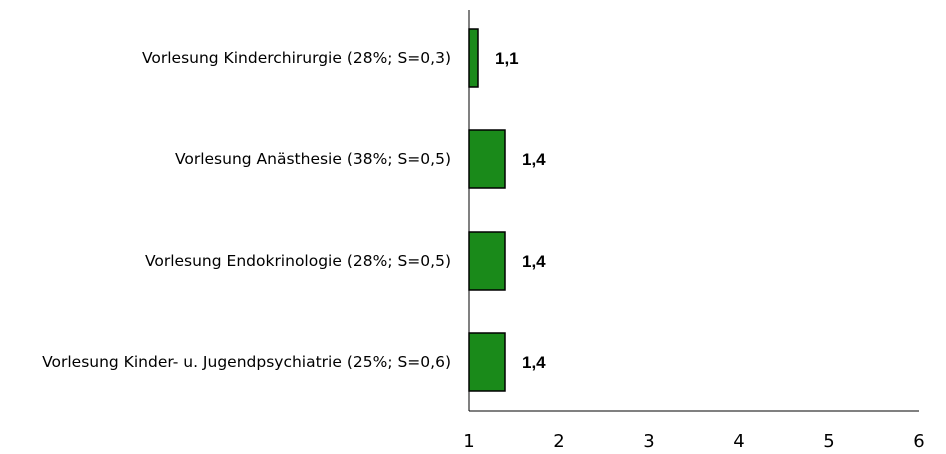  What do you see at coordinates (738, 441) in the screenshot?
I see `x-tick-label: 4` at bounding box center [738, 441].